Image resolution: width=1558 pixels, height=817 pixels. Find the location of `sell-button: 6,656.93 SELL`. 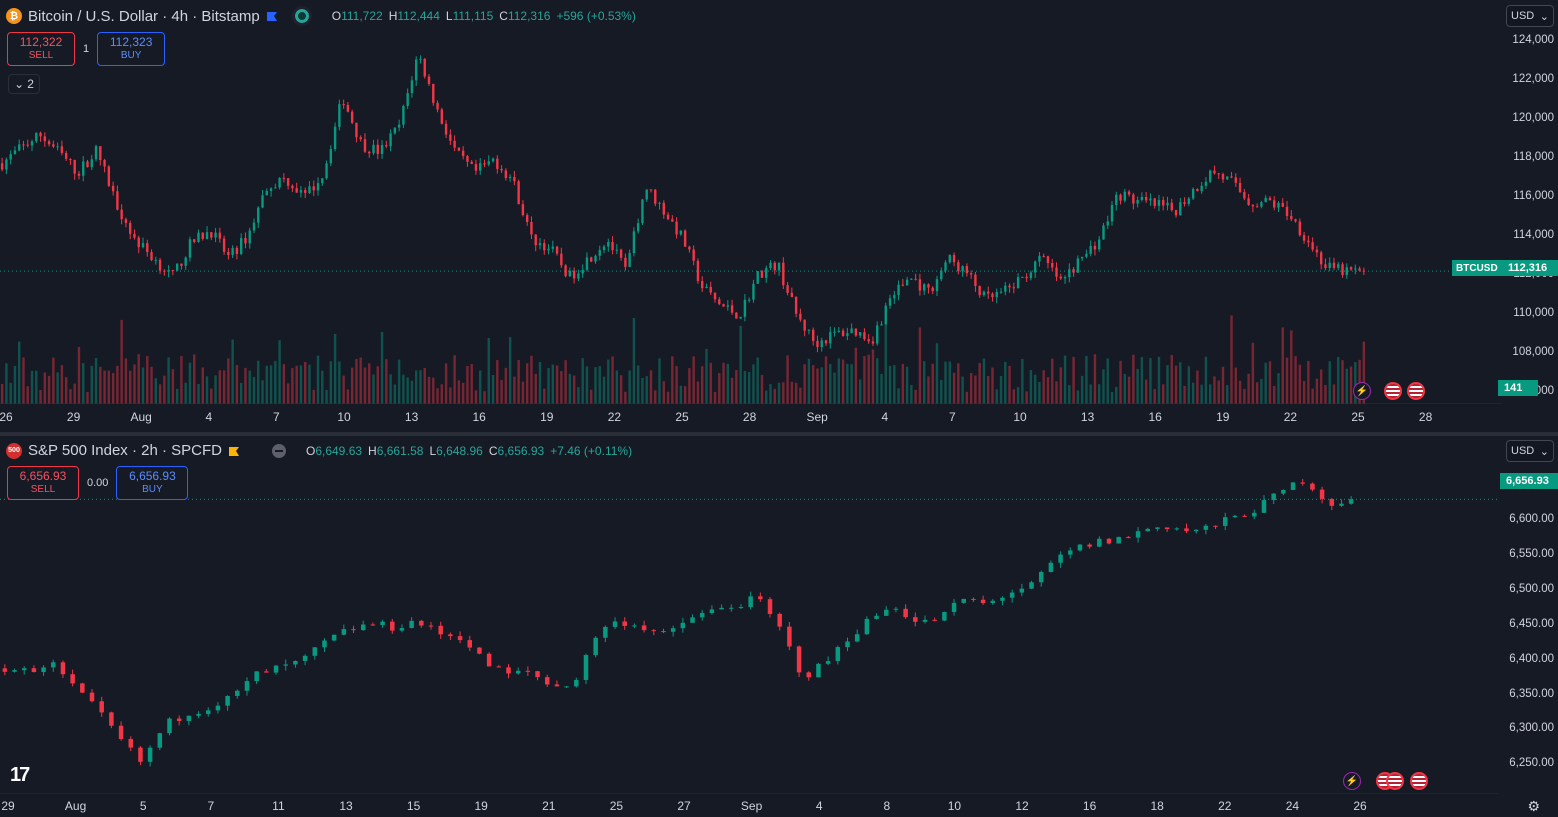

sell-button: 6,656.93 SELL is located at coordinates (43, 483).